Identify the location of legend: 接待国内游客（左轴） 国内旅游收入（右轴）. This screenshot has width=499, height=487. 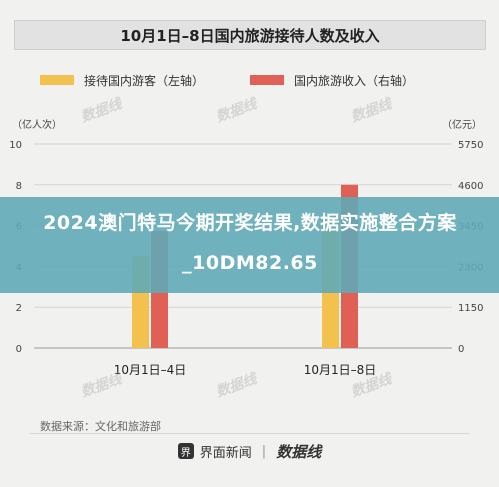
(260, 80).